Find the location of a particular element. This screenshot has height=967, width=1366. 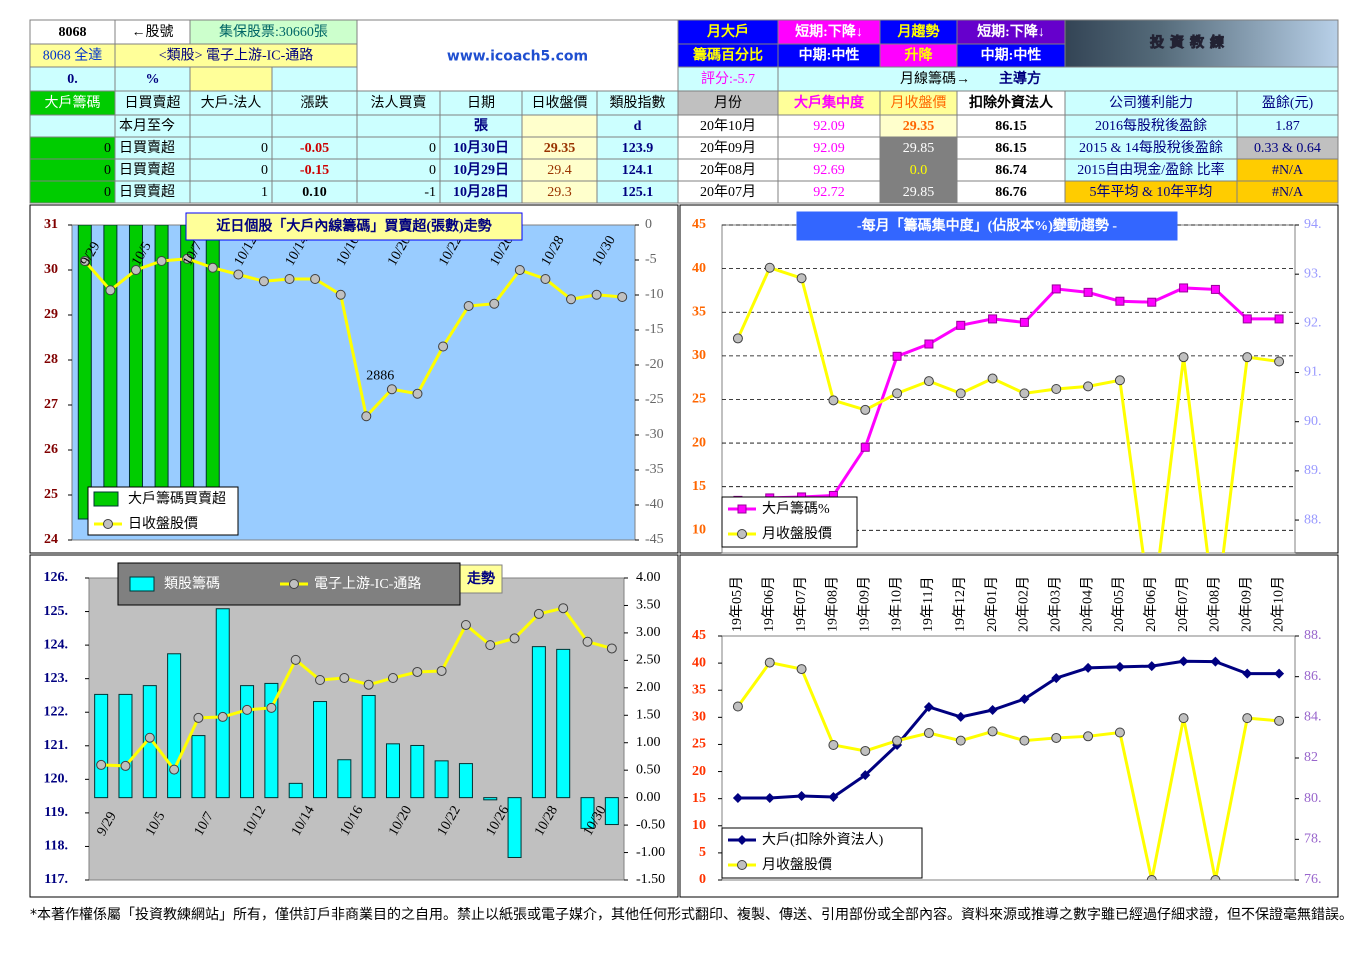

y2-tick-label: -20 is located at coordinates (654, 364).